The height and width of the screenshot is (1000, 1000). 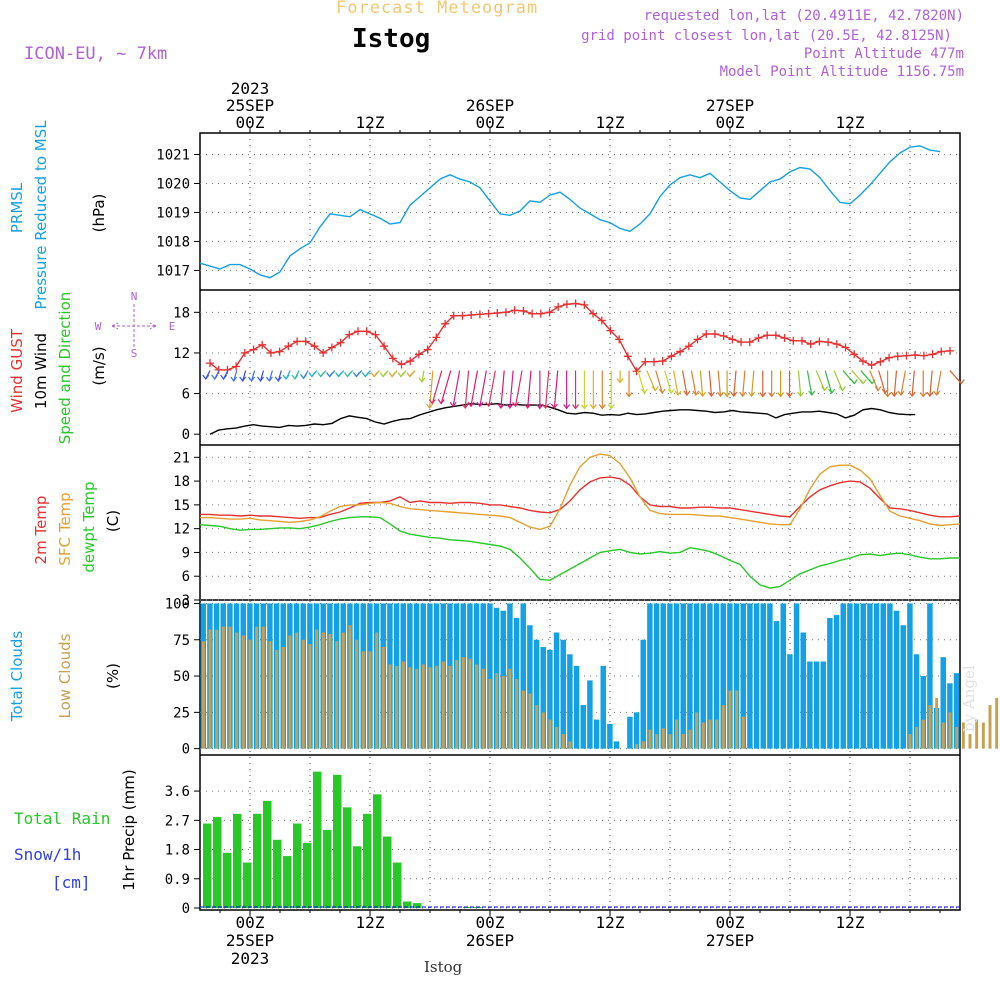 What do you see at coordinates (41, 371) in the screenshot?
I see `wind-label: 10m Wind` at bounding box center [41, 371].